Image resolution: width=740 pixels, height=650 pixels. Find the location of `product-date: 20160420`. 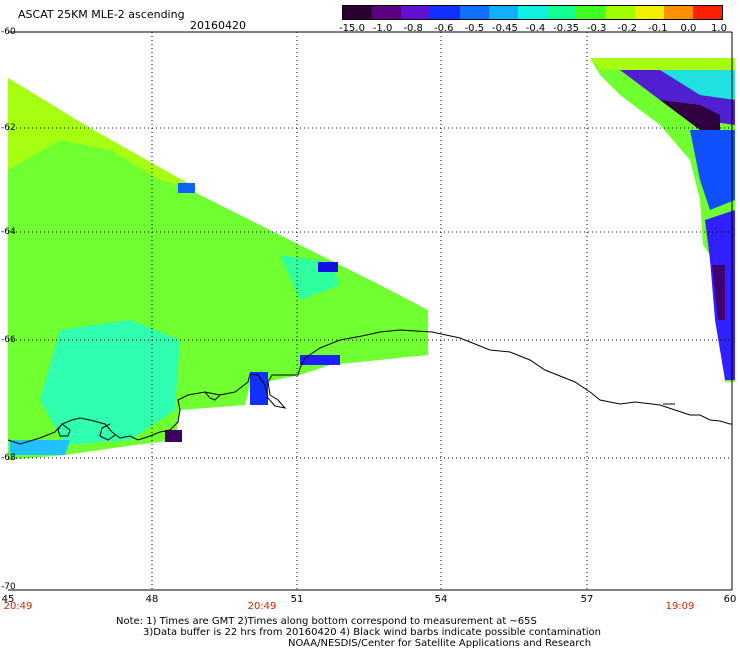

product-date: 20160420 is located at coordinates (218, 25).